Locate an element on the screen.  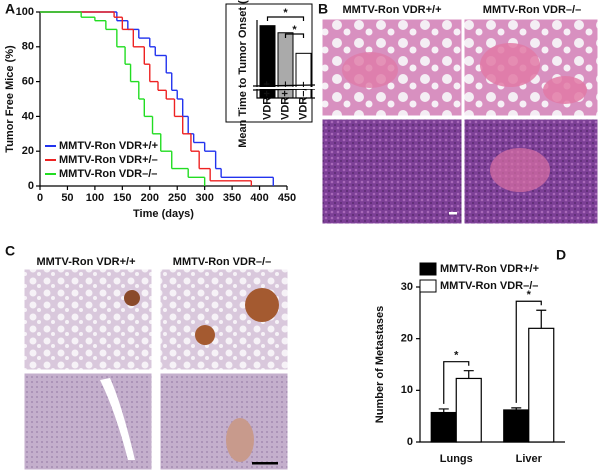
y-tick-label: 100 is located at coordinates (25, 12).